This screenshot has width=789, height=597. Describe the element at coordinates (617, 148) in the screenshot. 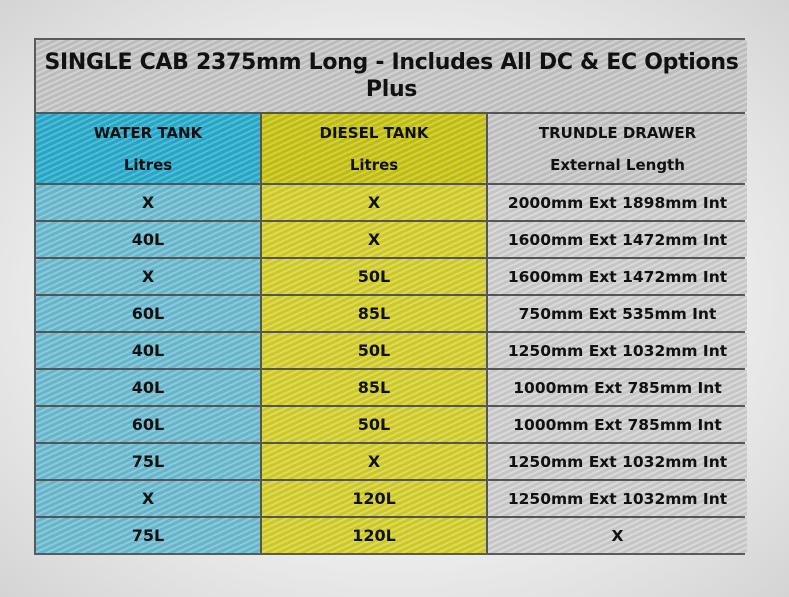

I see `header-trundle-drawer: TRUNDLE DRAWER External Length` at that location.